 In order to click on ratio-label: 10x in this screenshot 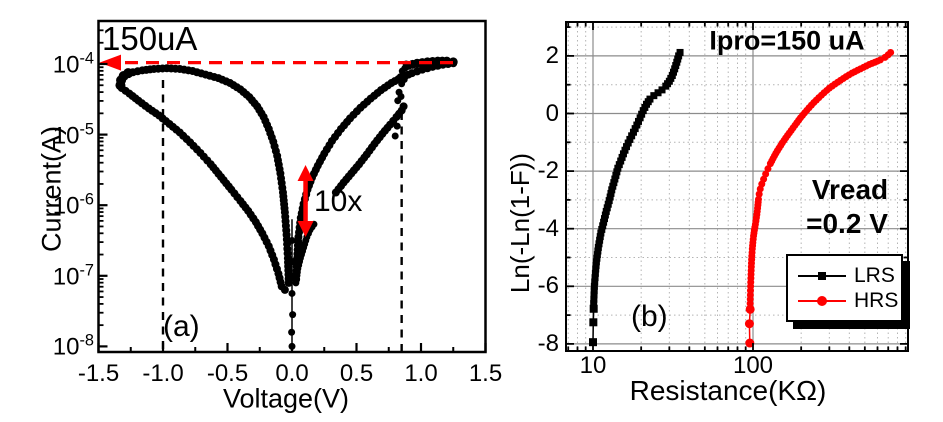, I will do `click(338, 201)`.